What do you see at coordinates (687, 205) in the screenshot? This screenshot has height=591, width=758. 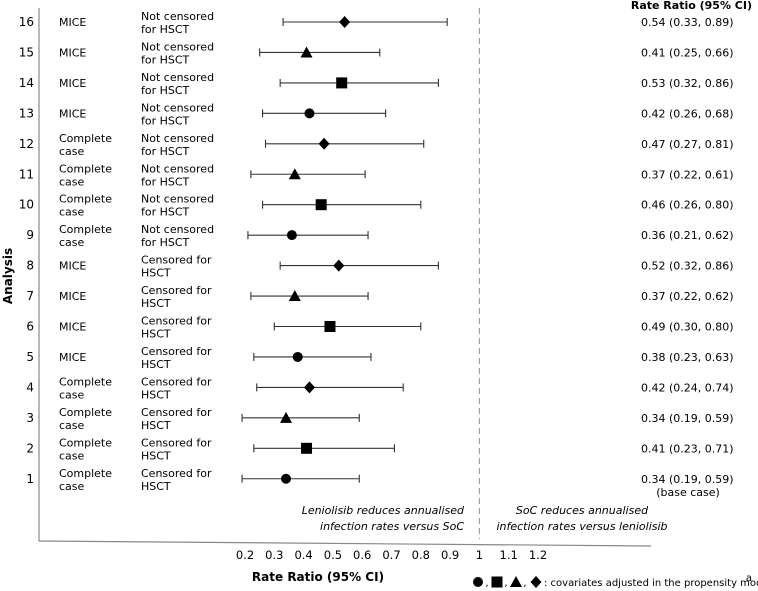 I see `rate-ratio-value: 0.46 (0.26, 0.80)` at bounding box center [687, 205].